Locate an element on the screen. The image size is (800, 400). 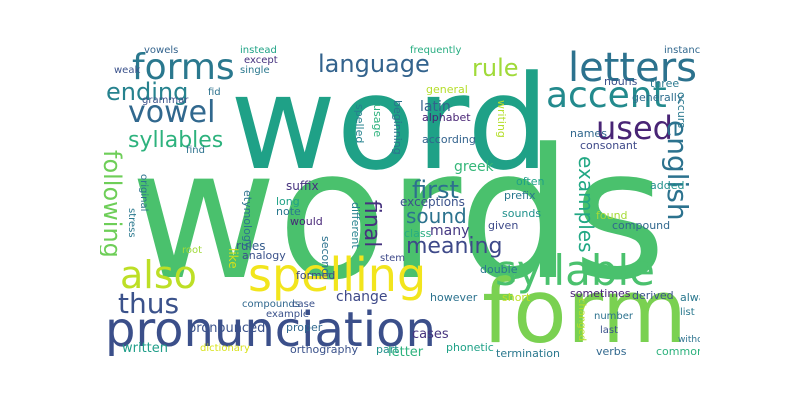
cloud-word: written is located at coordinates (145, 348).